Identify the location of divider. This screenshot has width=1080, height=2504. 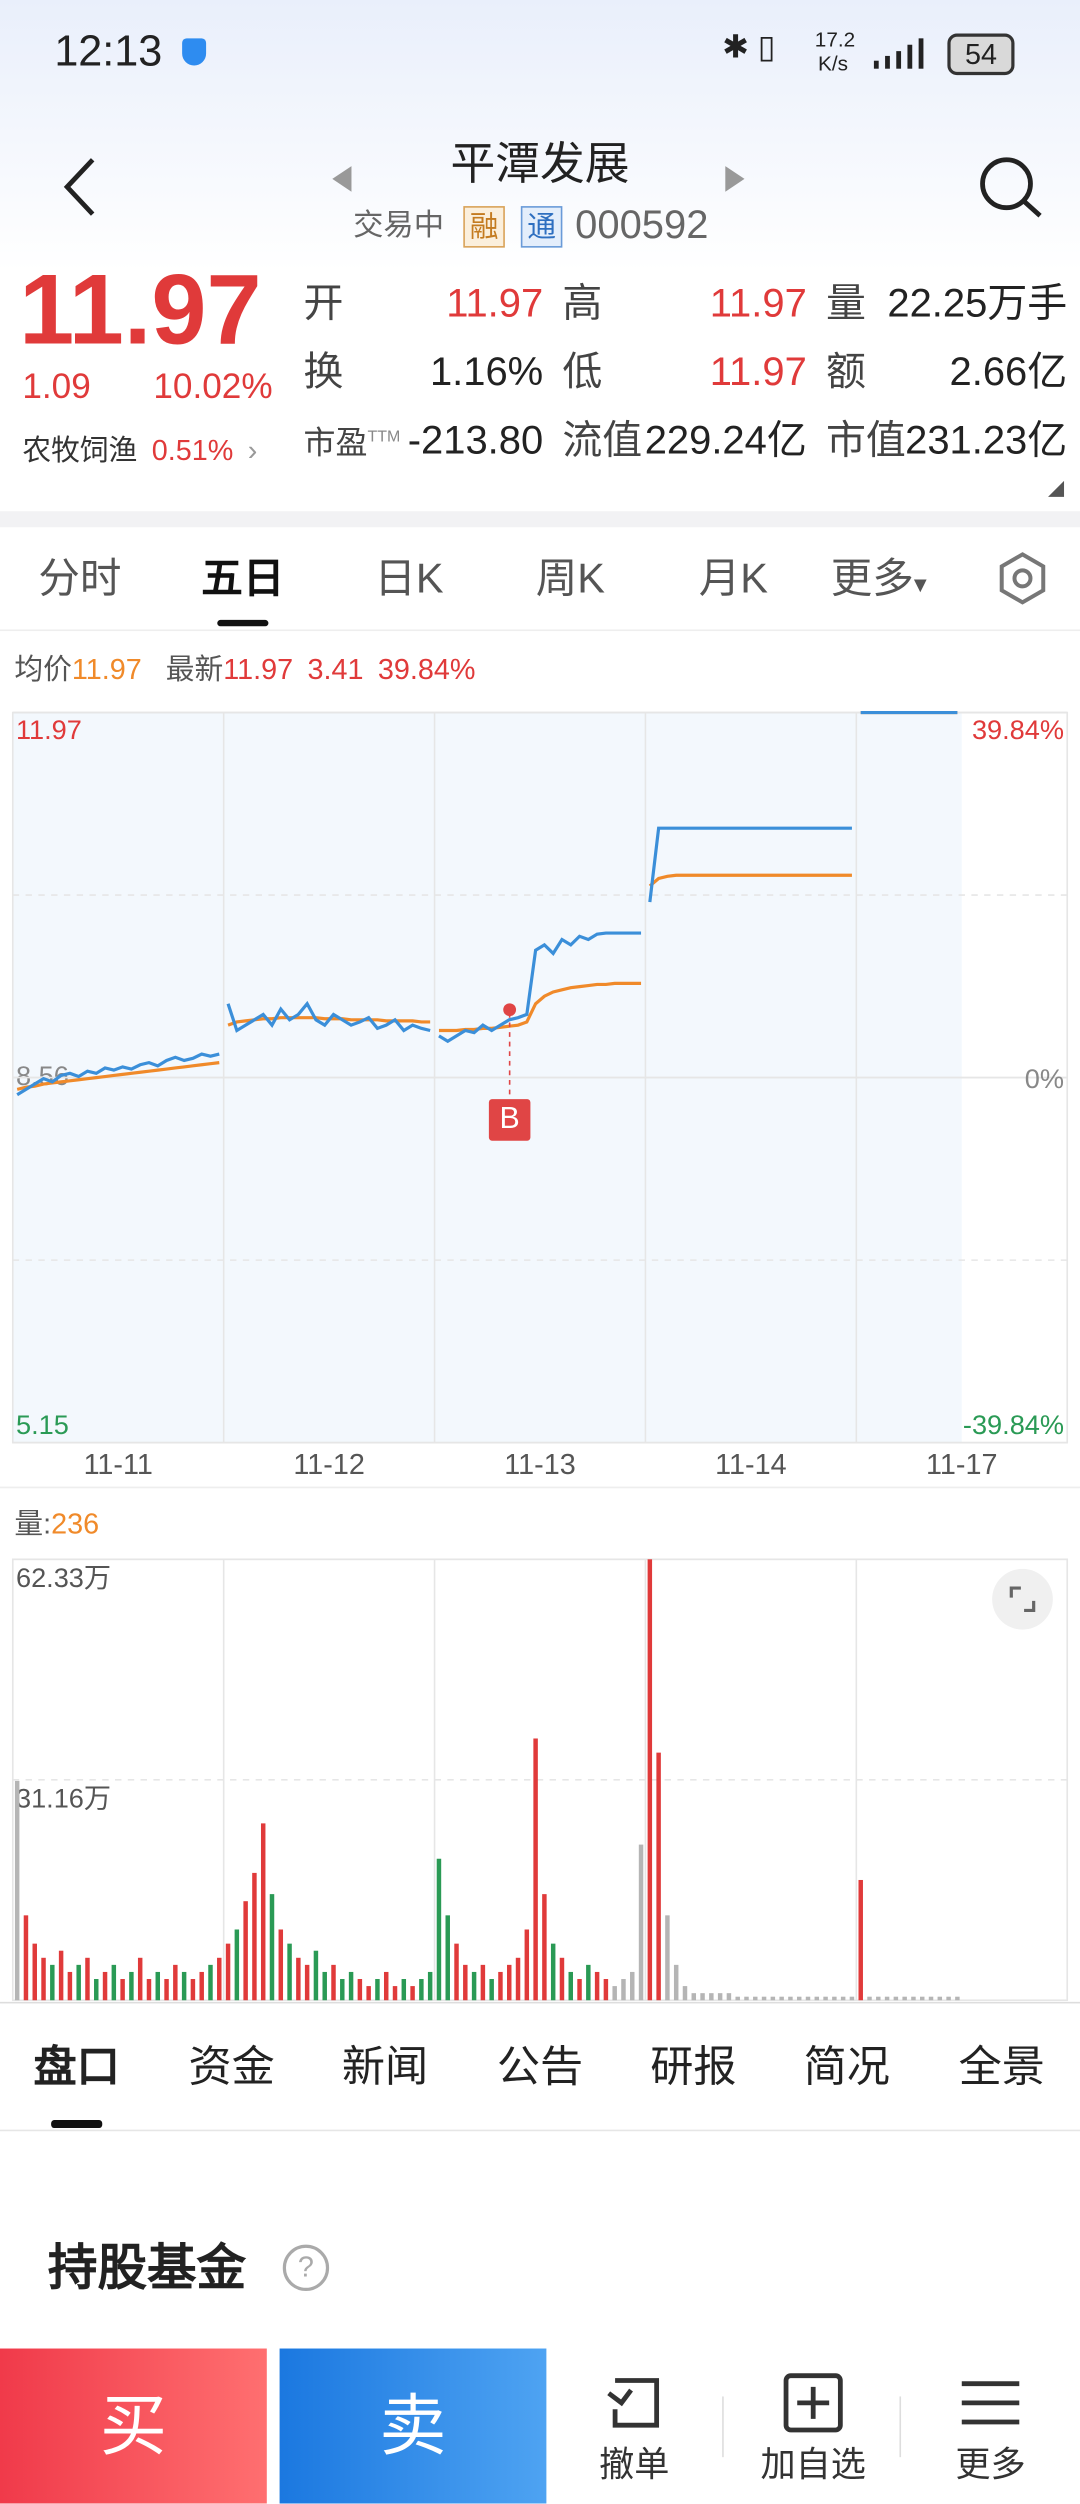
(540, 2002).